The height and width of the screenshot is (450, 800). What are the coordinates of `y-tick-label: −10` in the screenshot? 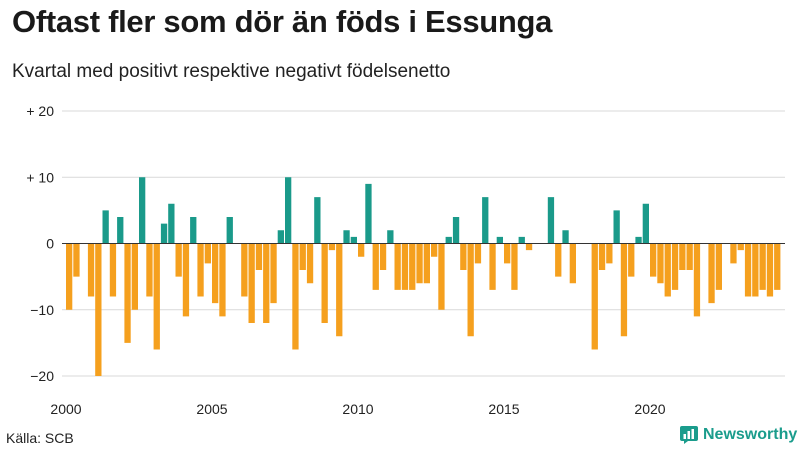 It's located at (42, 310).